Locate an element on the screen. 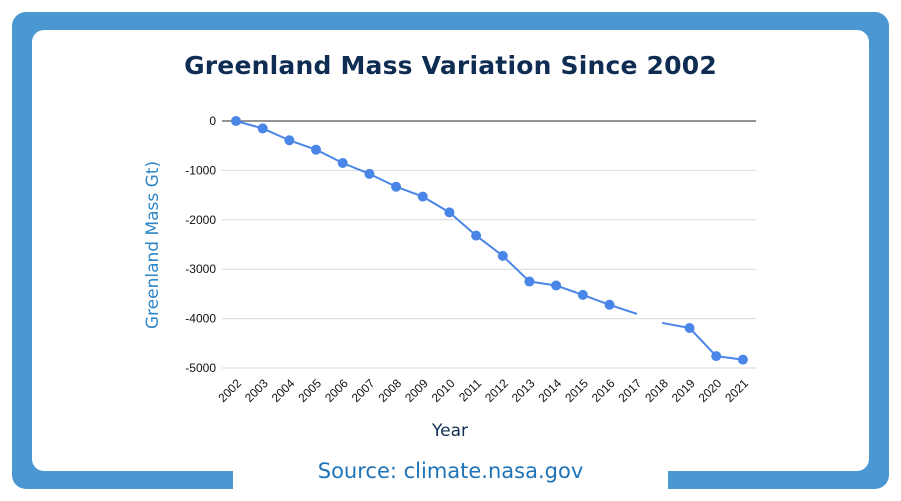 The image size is (901, 501). x-tick-label: 2011 is located at coordinates (470, 390).